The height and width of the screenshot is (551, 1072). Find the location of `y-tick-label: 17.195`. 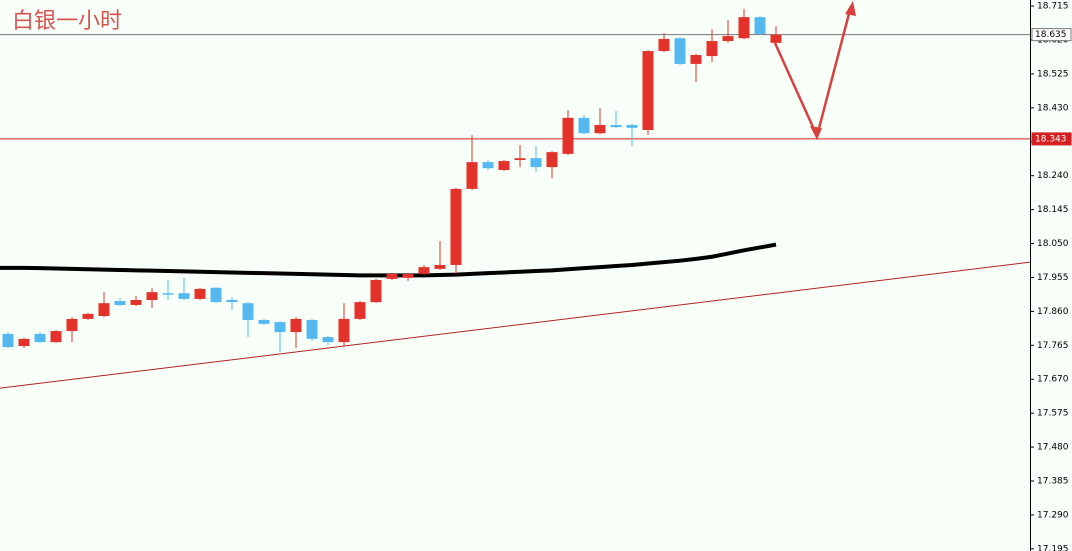

y-tick-label: 17.195 is located at coordinates (1053, 547).